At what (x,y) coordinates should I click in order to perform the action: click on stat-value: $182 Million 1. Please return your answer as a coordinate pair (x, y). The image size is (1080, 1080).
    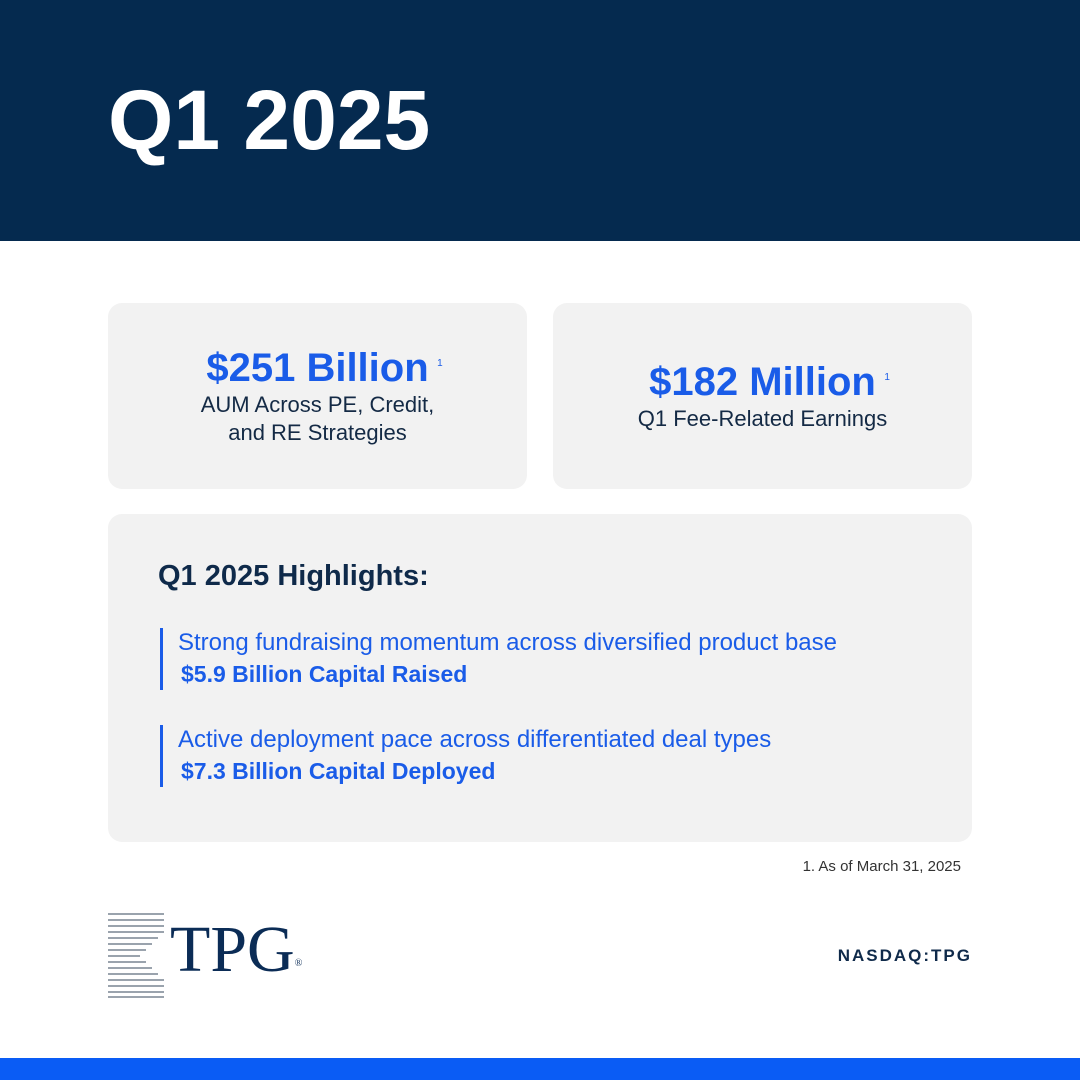
    Looking at the image, I should click on (769, 382).